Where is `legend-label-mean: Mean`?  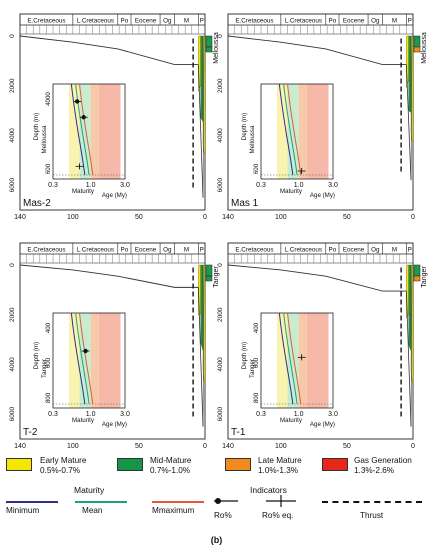 legend-label-mean: Mean is located at coordinates (92, 510).